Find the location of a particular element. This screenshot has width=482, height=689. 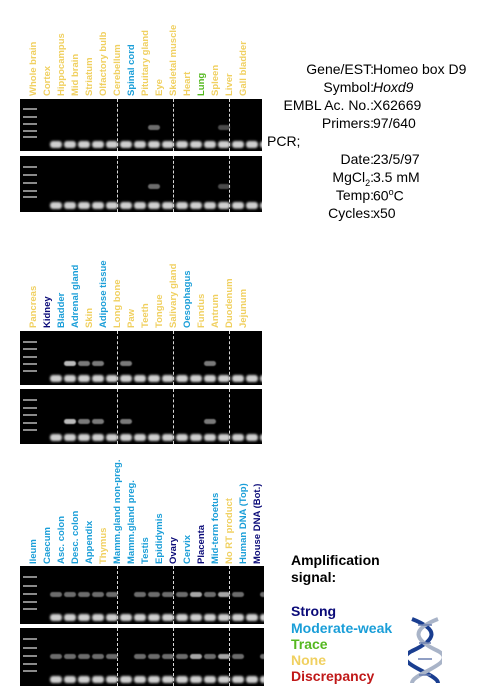

lane-label: Epididymis is located at coordinates (161, 464).